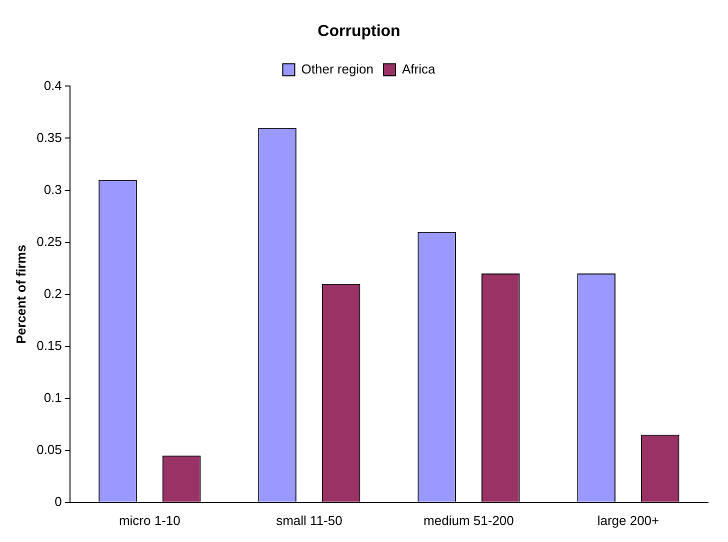 This screenshot has height=542, width=728. I want to click on chart-title: Corruption, so click(359, 31).